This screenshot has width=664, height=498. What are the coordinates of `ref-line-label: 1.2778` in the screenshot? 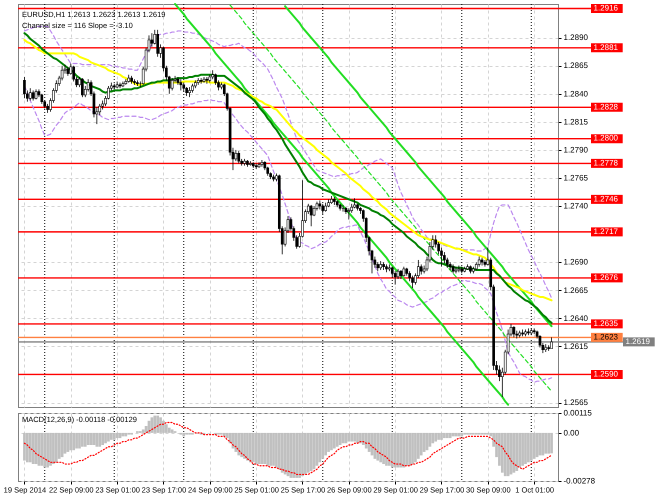 It's located at (606, 163).